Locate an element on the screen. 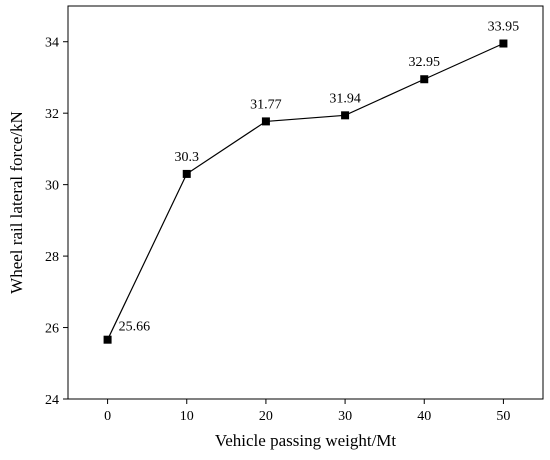 Image resolution: width=550 pixels, height=460 pixels. data-label: 32.95 is located at coordinates (425, 62).